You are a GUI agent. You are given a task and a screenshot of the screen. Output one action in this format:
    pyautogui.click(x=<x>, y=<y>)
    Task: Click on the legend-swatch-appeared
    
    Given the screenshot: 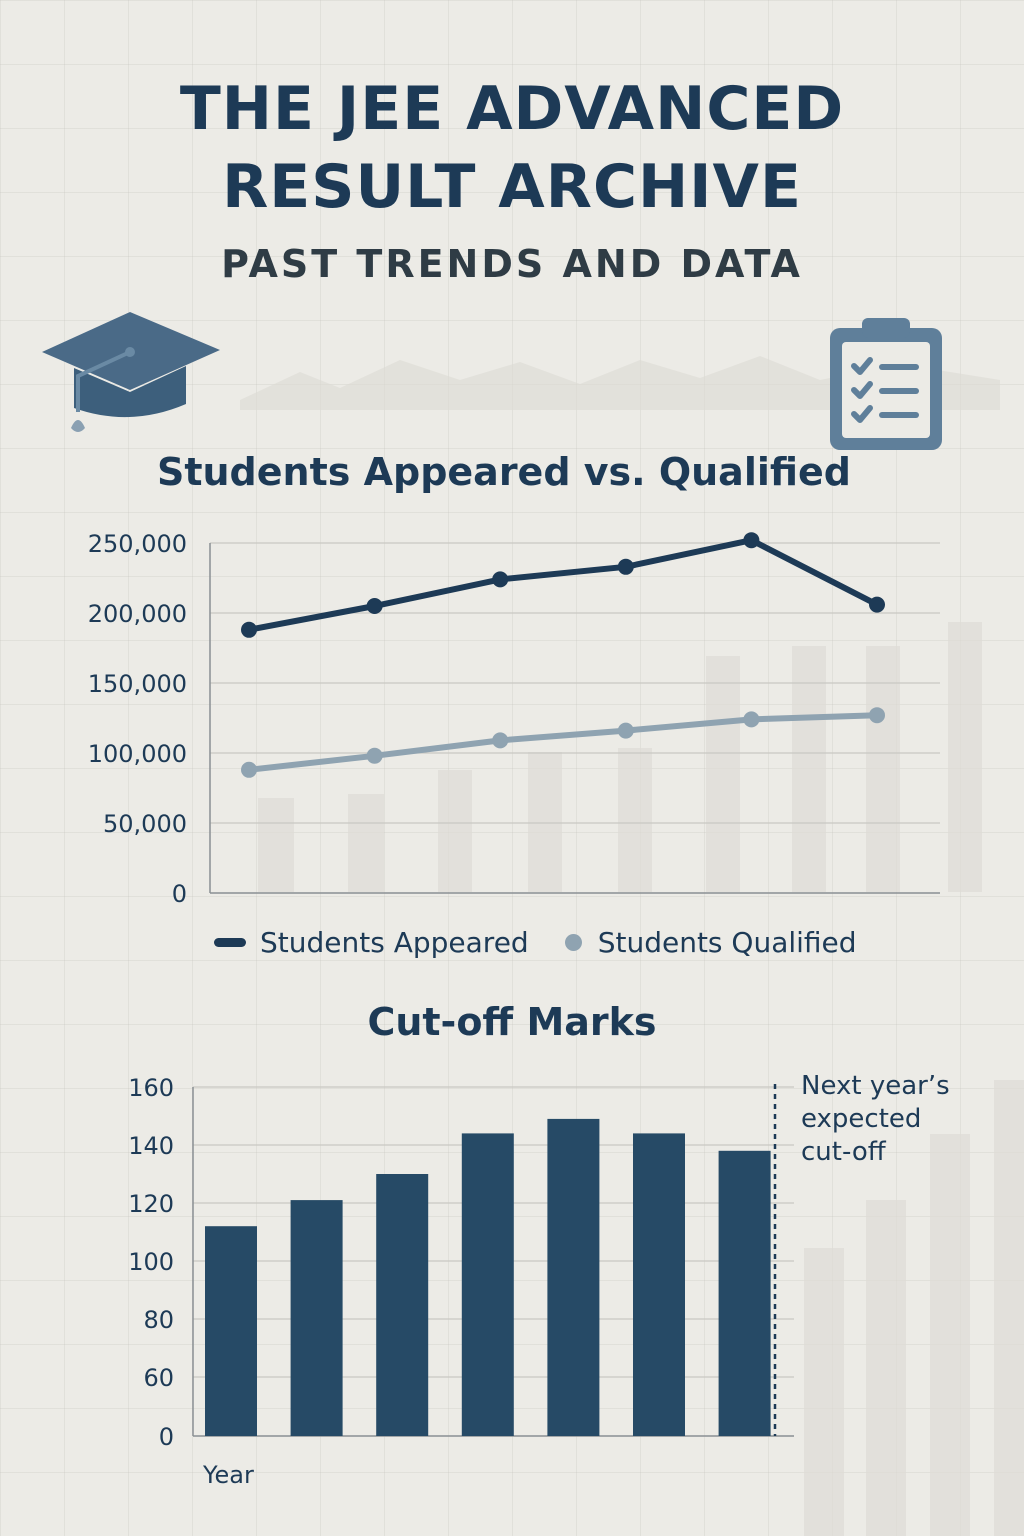 What is the action you would take?
    pyautogui.click(x=230, y=942)
    